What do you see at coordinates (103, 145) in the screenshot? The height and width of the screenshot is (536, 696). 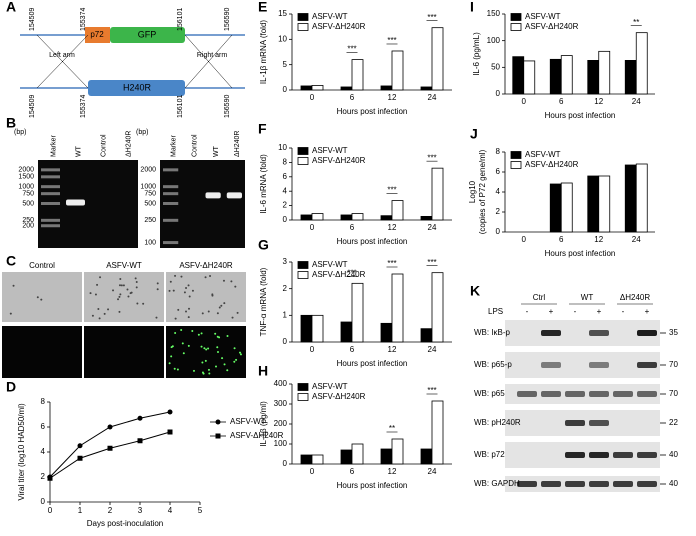 I see `lane-label: Control` at bounding box center [103, 145].